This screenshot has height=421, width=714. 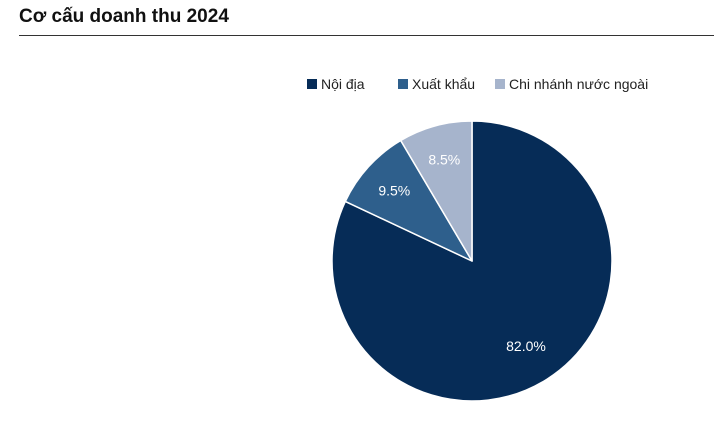 What do you see at coordinates (366, 35) in the screenshot?
I see `title-divider` at bounding box center [366, 35].